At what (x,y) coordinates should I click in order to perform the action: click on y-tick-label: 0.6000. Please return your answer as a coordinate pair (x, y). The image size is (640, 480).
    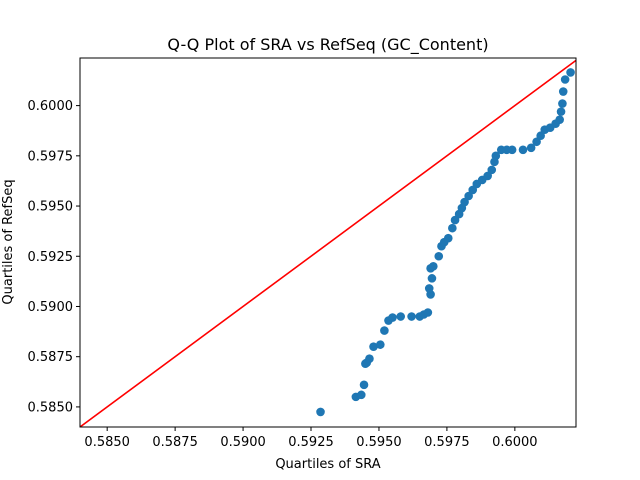
    Looking at the image, I should click on (51, 106).